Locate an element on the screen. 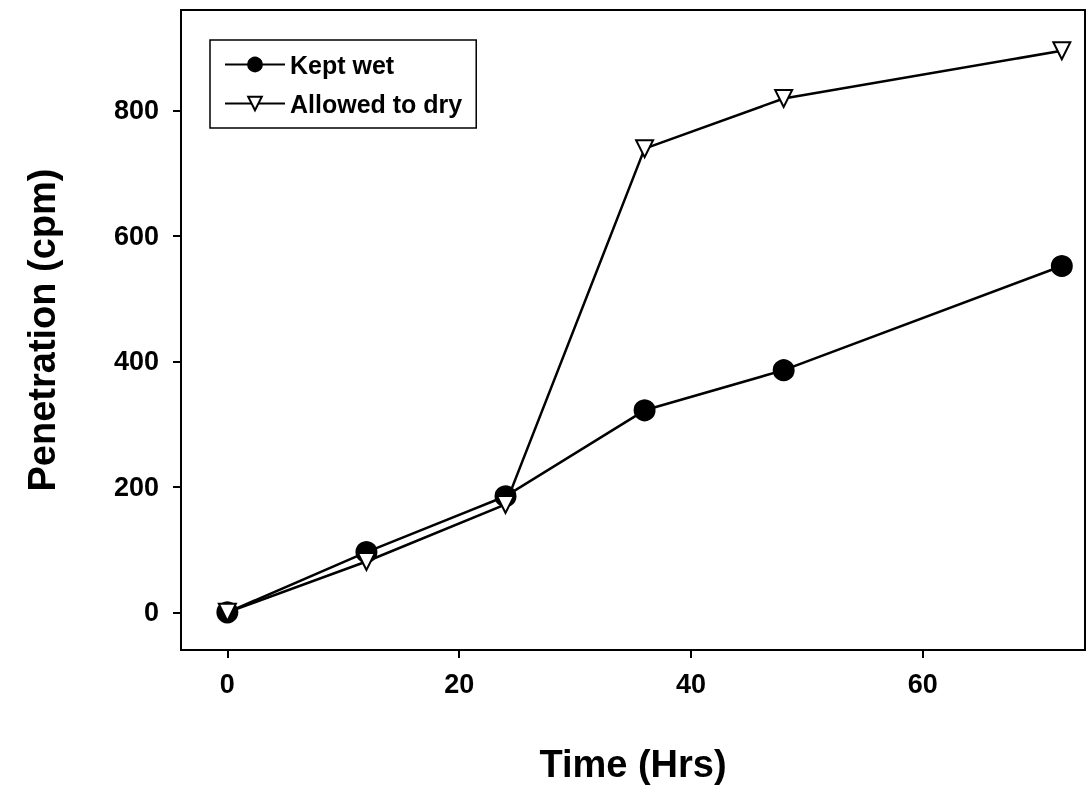 The image size is (1086, 808). x-tick-label: 0 is located at coordinates (227, 683).